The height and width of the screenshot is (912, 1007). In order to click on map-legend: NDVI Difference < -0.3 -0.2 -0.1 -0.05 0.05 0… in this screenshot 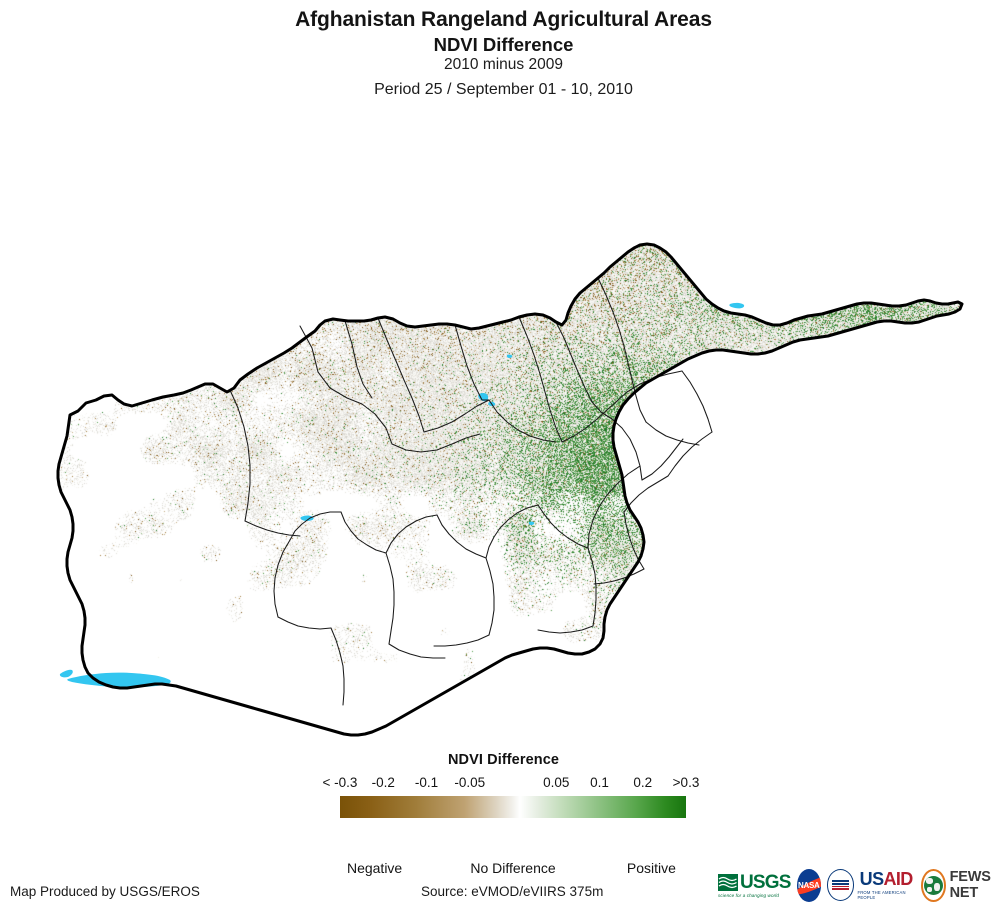, I will do `click(503, 816)`.